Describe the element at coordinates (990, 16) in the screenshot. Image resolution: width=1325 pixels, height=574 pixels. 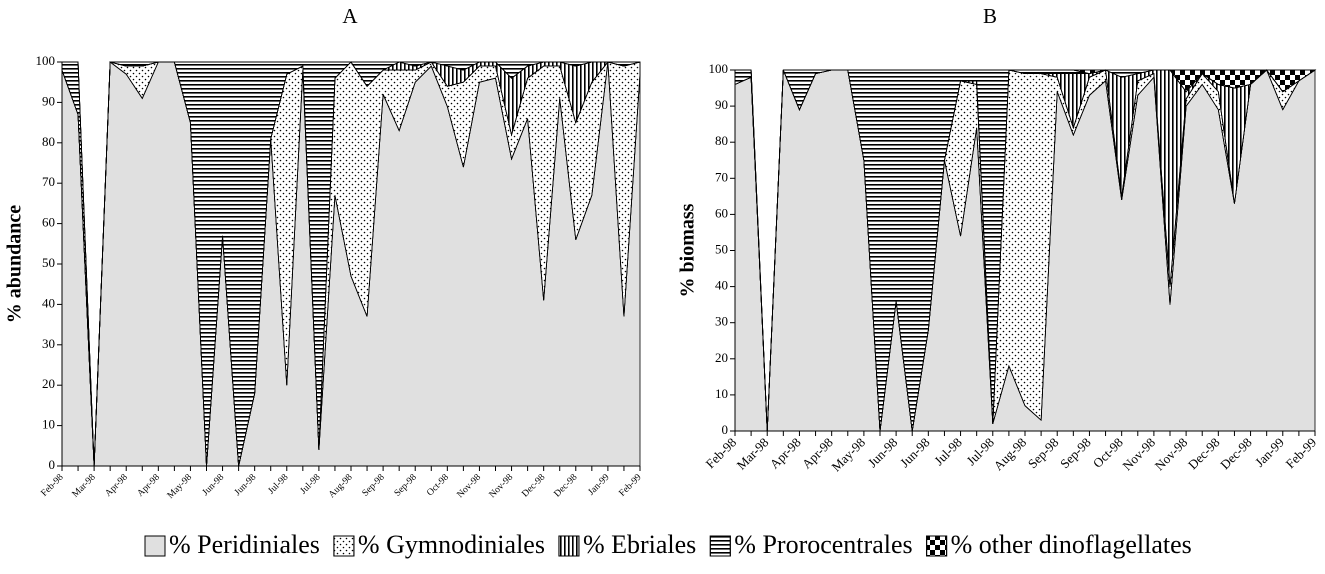
I see `chart-title: B` at that location.